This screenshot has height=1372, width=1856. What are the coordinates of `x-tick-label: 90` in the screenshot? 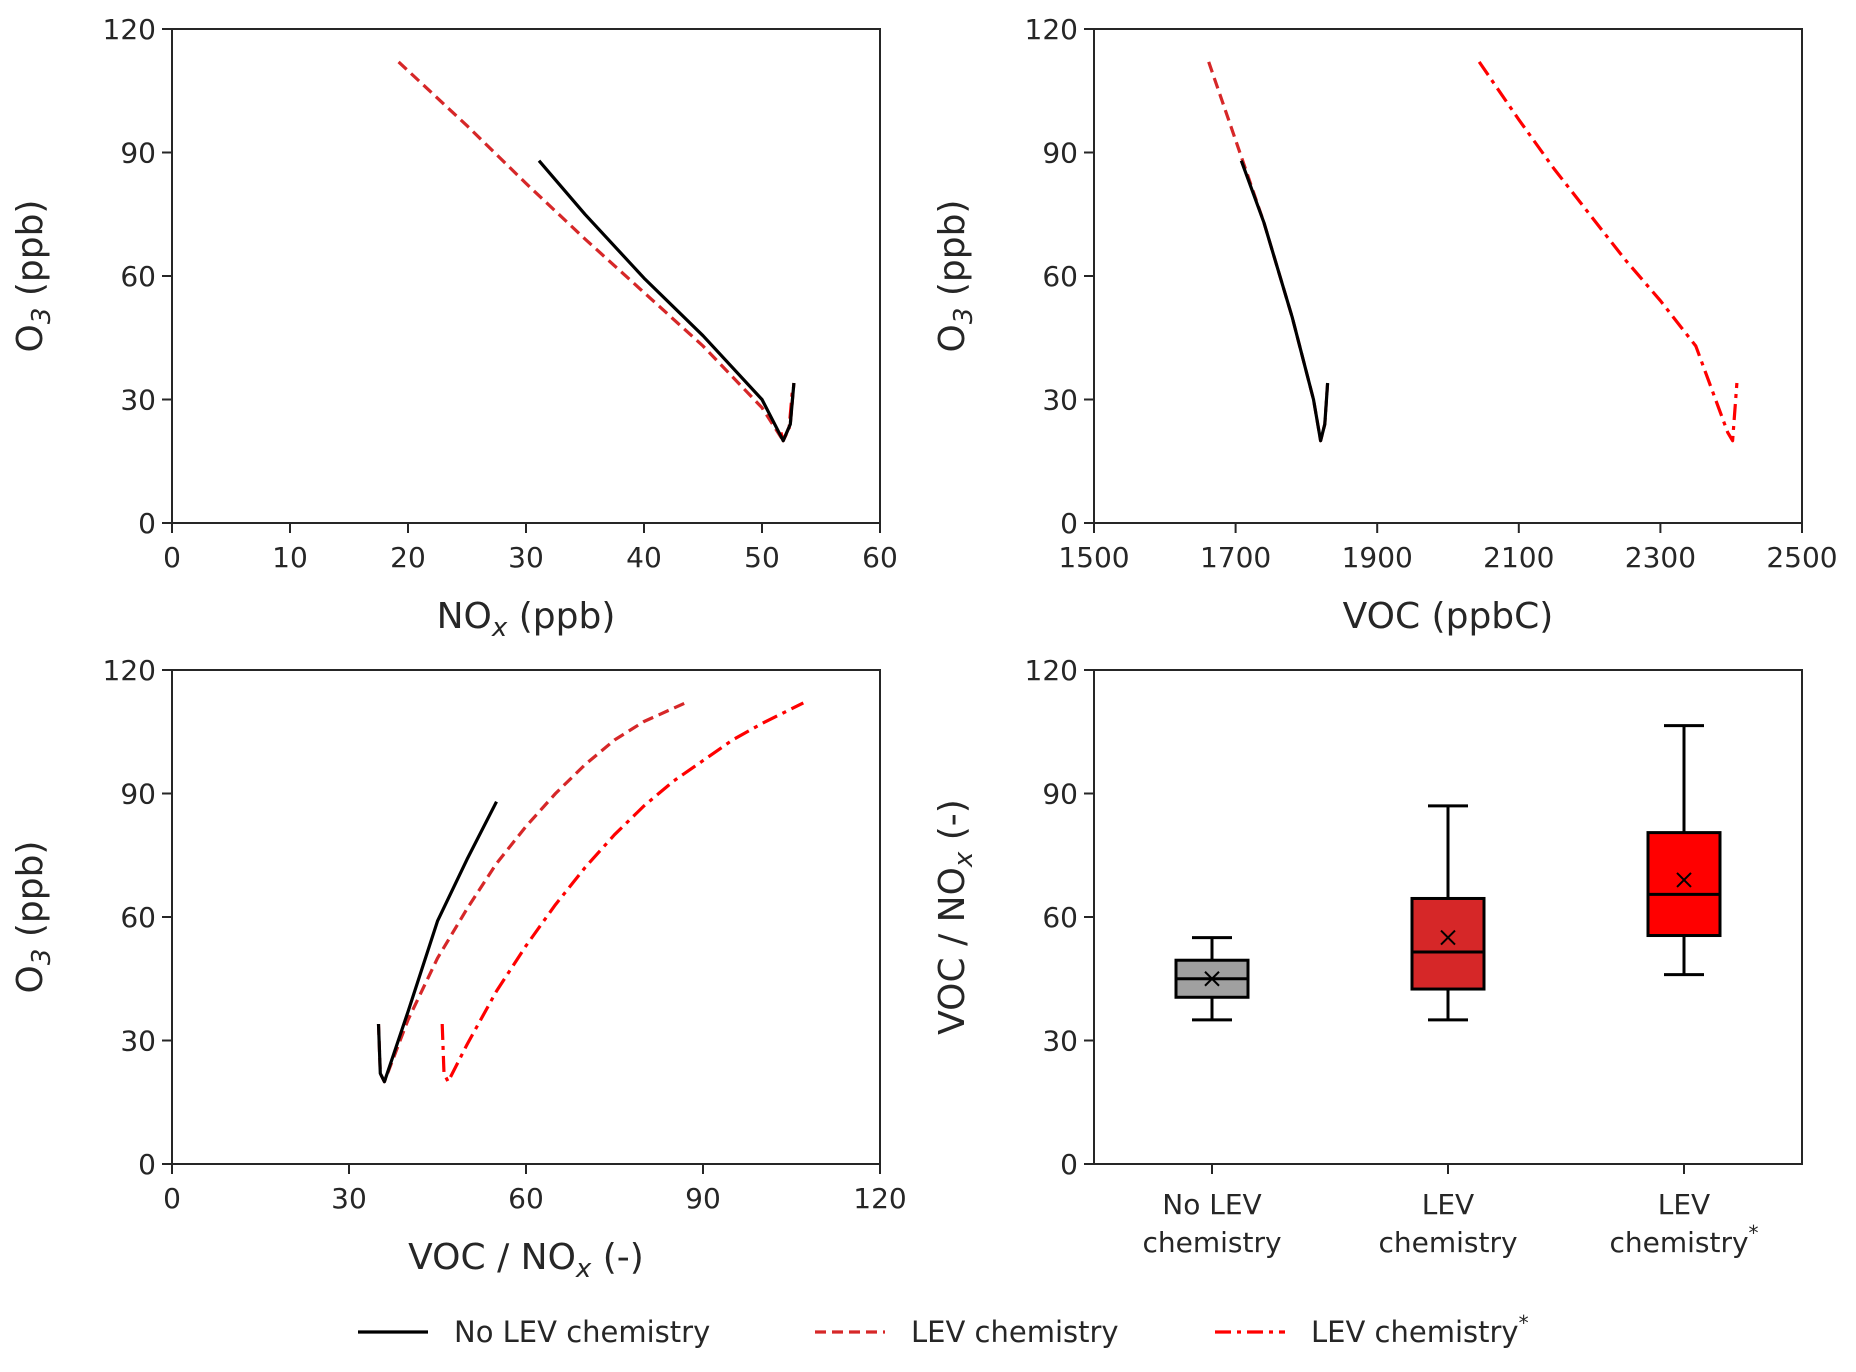 It's located at (703, 1198).